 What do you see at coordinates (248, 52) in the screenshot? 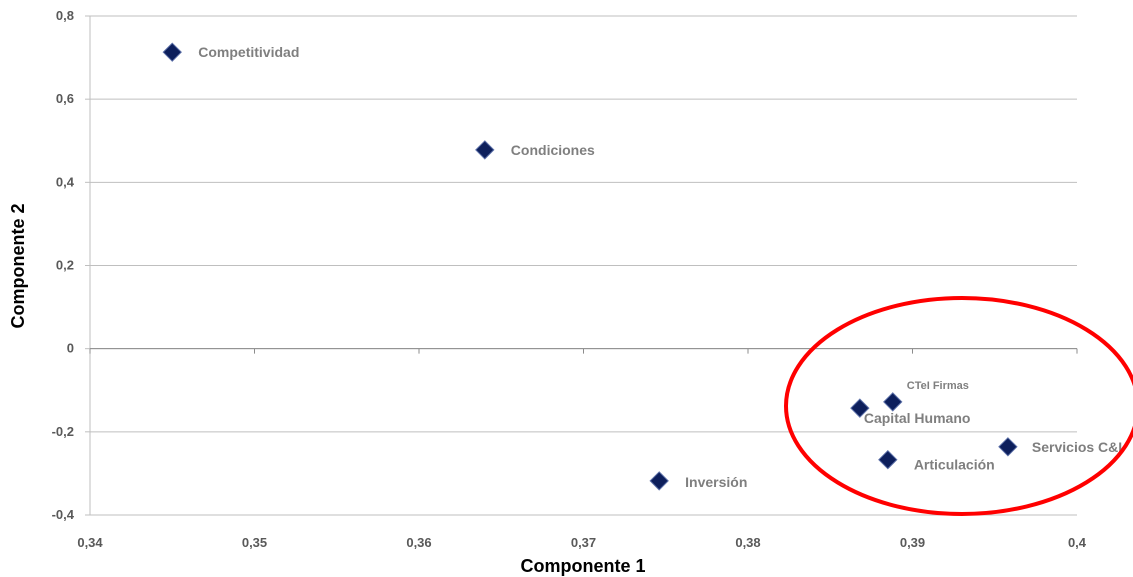
I see `data-label: Competitividad` at bounding box center [248, 52].